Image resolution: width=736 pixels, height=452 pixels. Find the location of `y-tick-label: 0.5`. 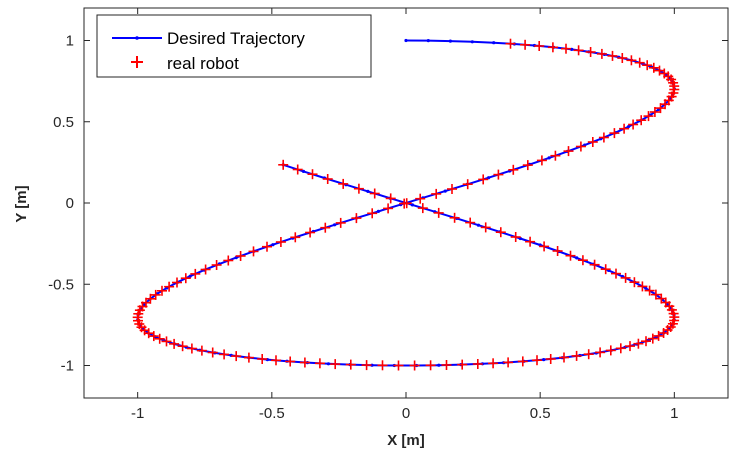

y-tick-label: 0.5 is located at coordinates (63, 122).